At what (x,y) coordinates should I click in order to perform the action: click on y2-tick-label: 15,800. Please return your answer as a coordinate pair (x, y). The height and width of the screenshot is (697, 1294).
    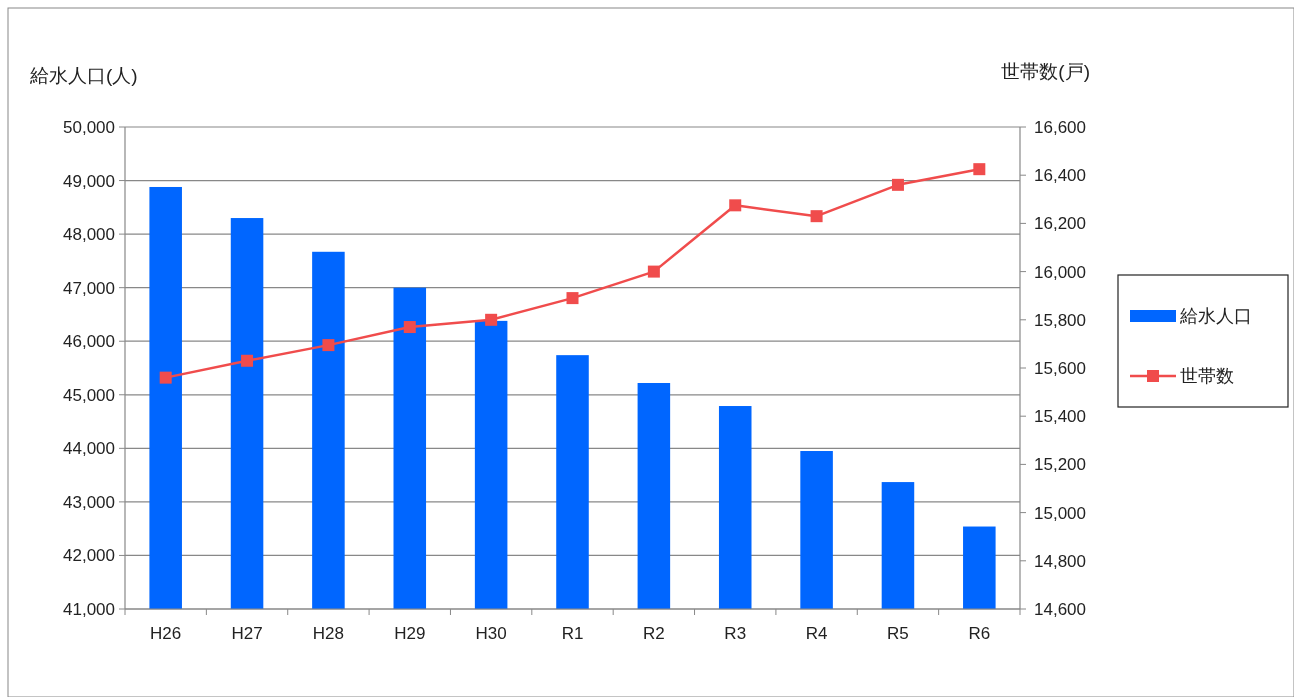
    Looking at the image, I should click on (1060, 320).